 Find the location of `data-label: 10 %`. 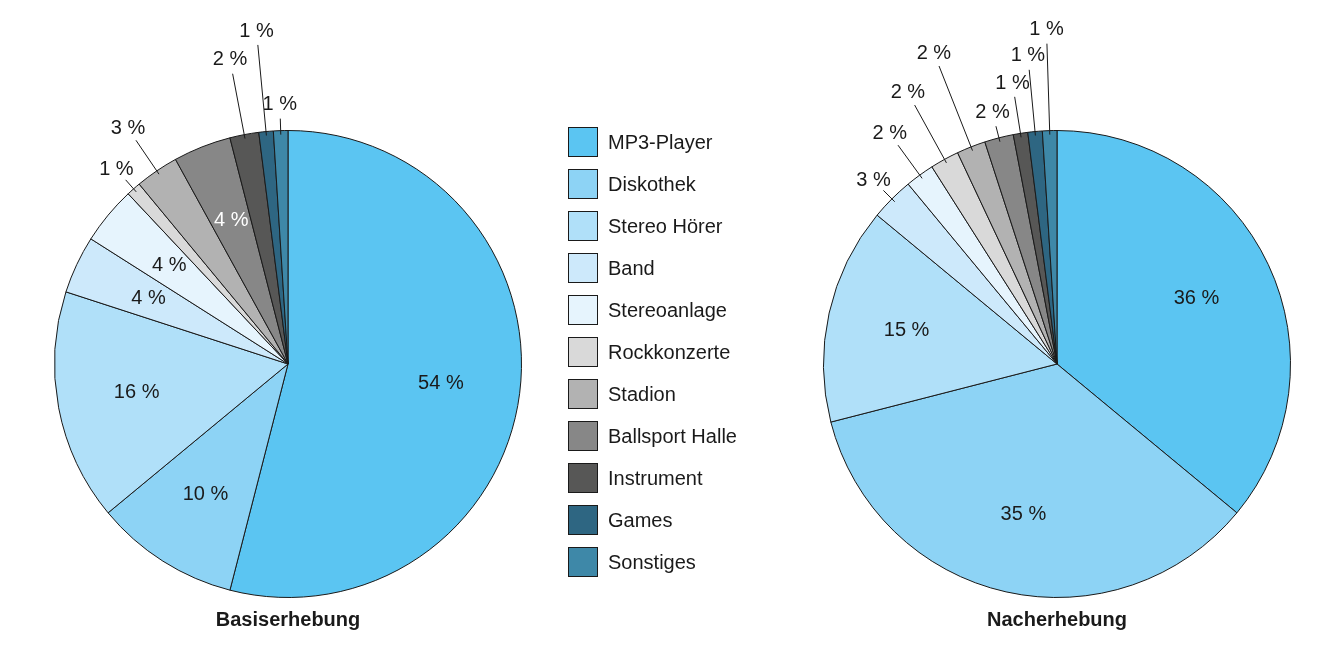

data-label: 10 % is located at coordinates (205, 492).